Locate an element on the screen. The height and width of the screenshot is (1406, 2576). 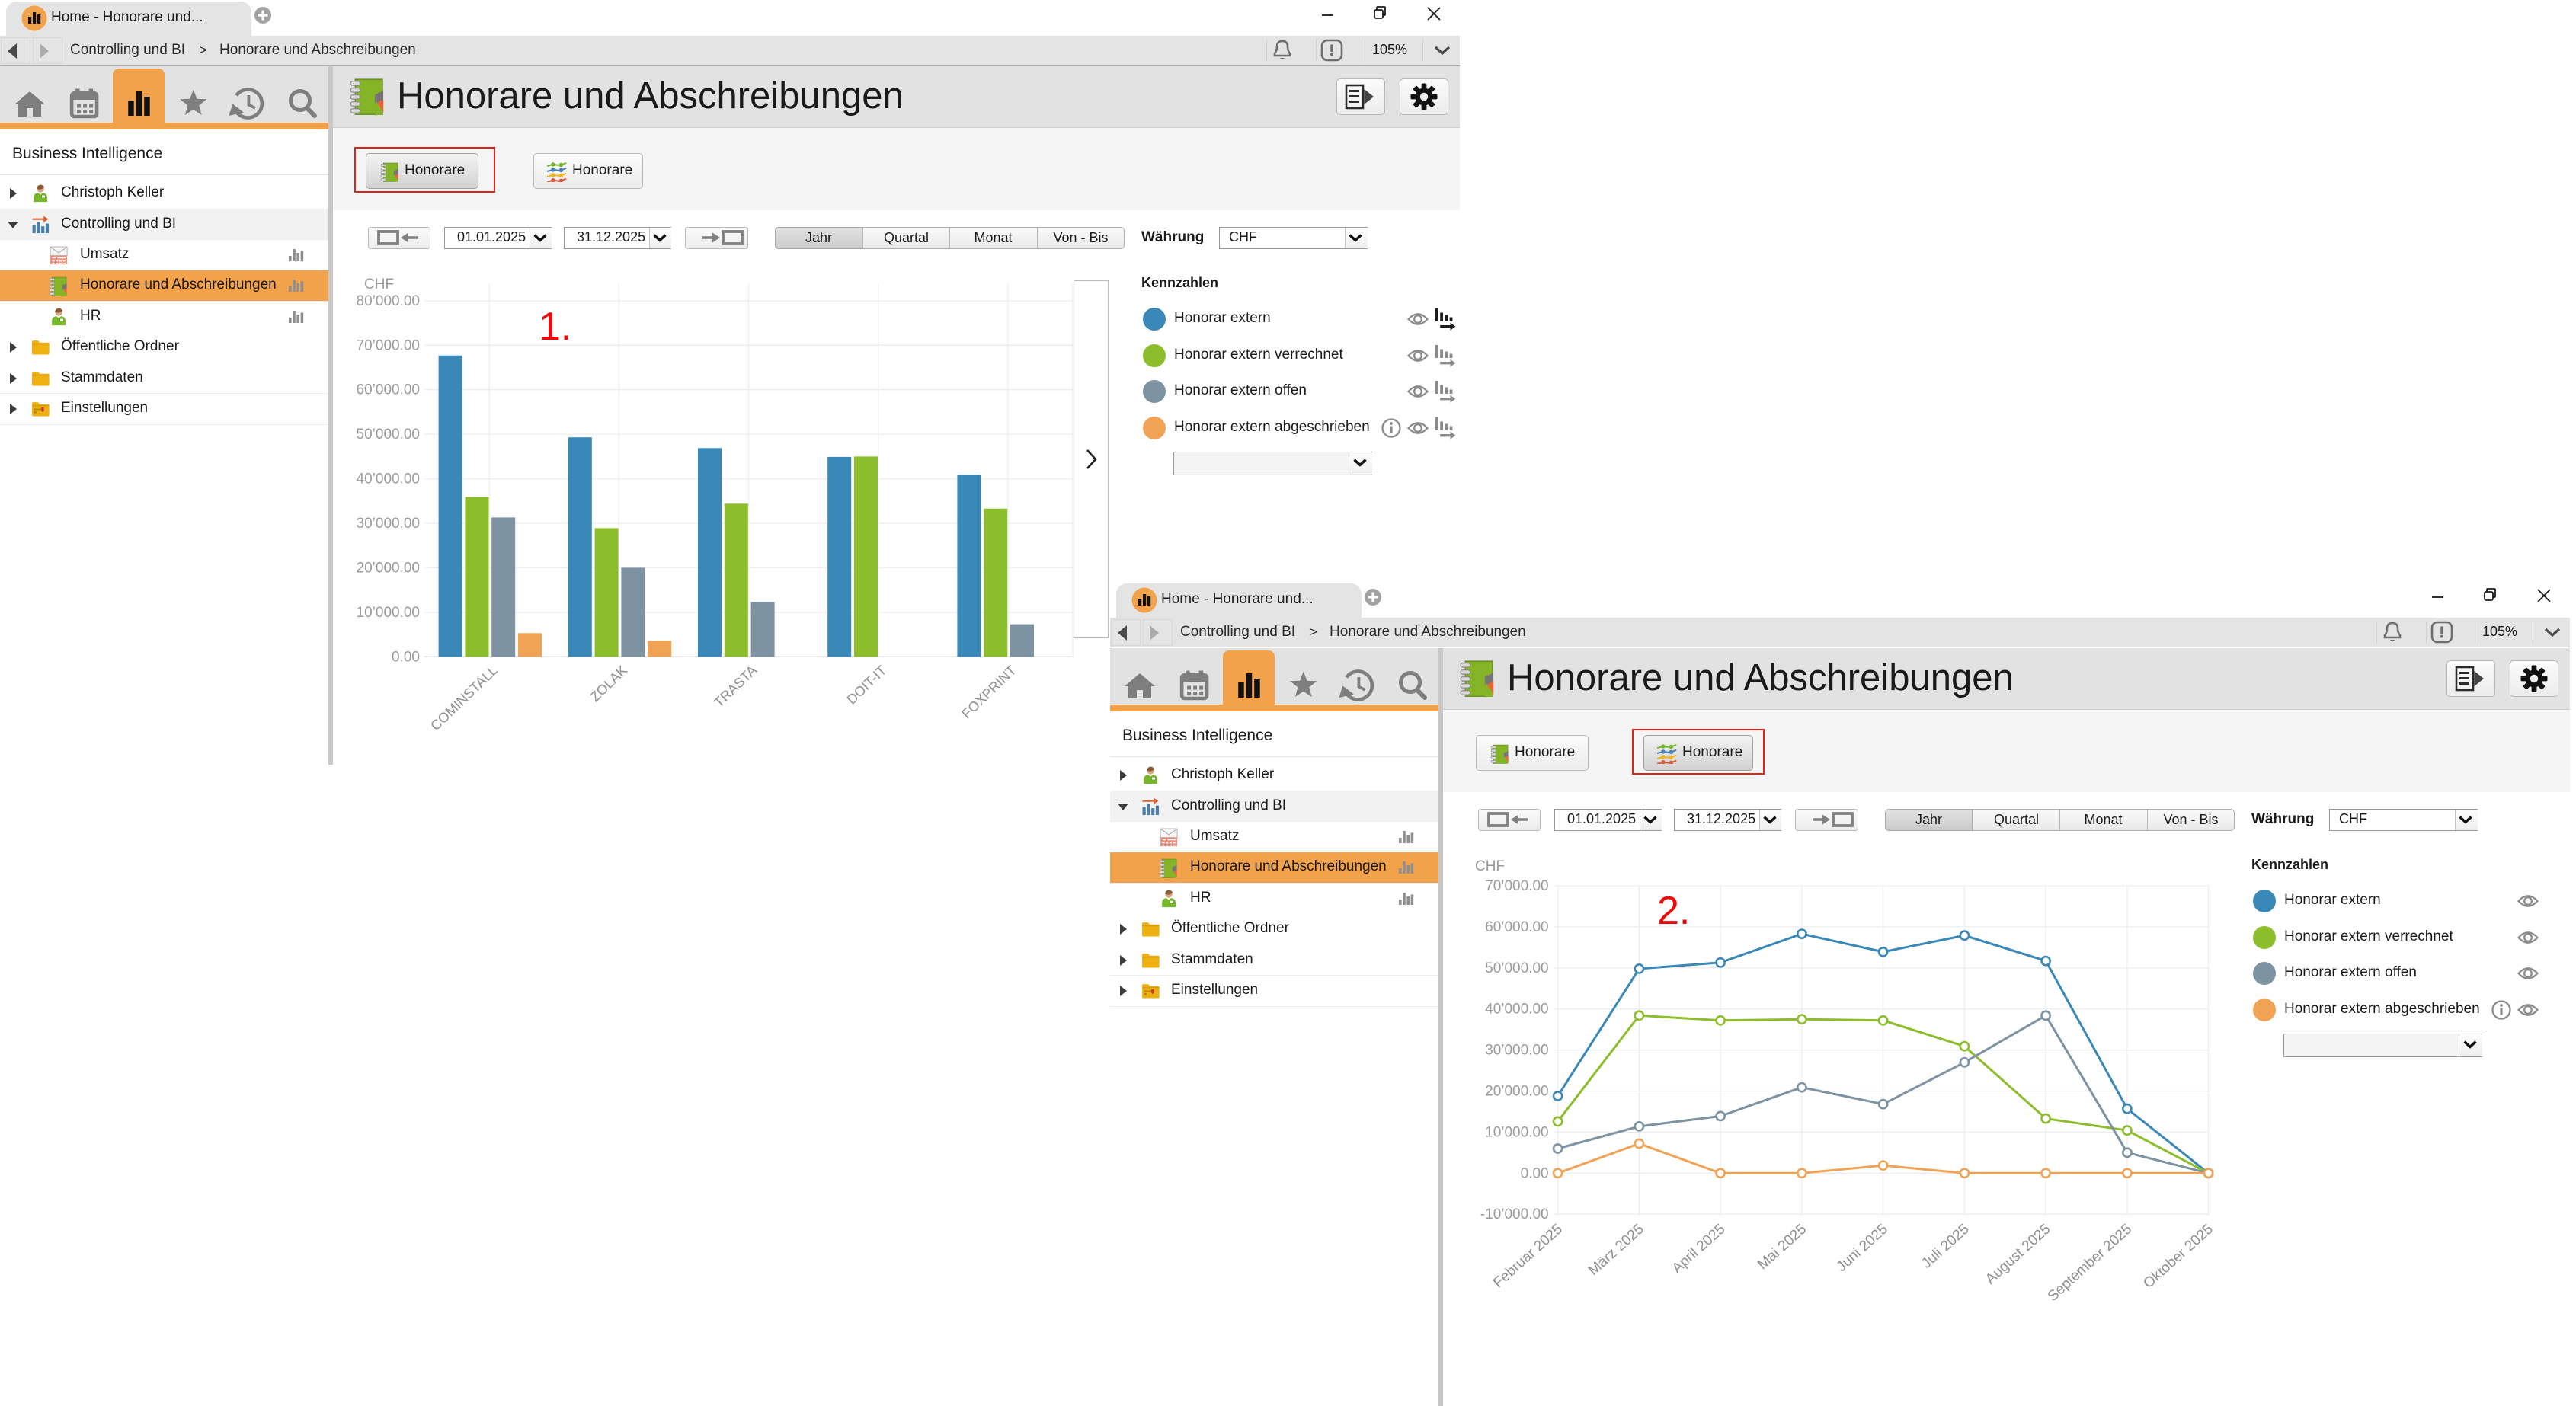
svg-text: 80’000.00 is located at coordinates (388, 301).